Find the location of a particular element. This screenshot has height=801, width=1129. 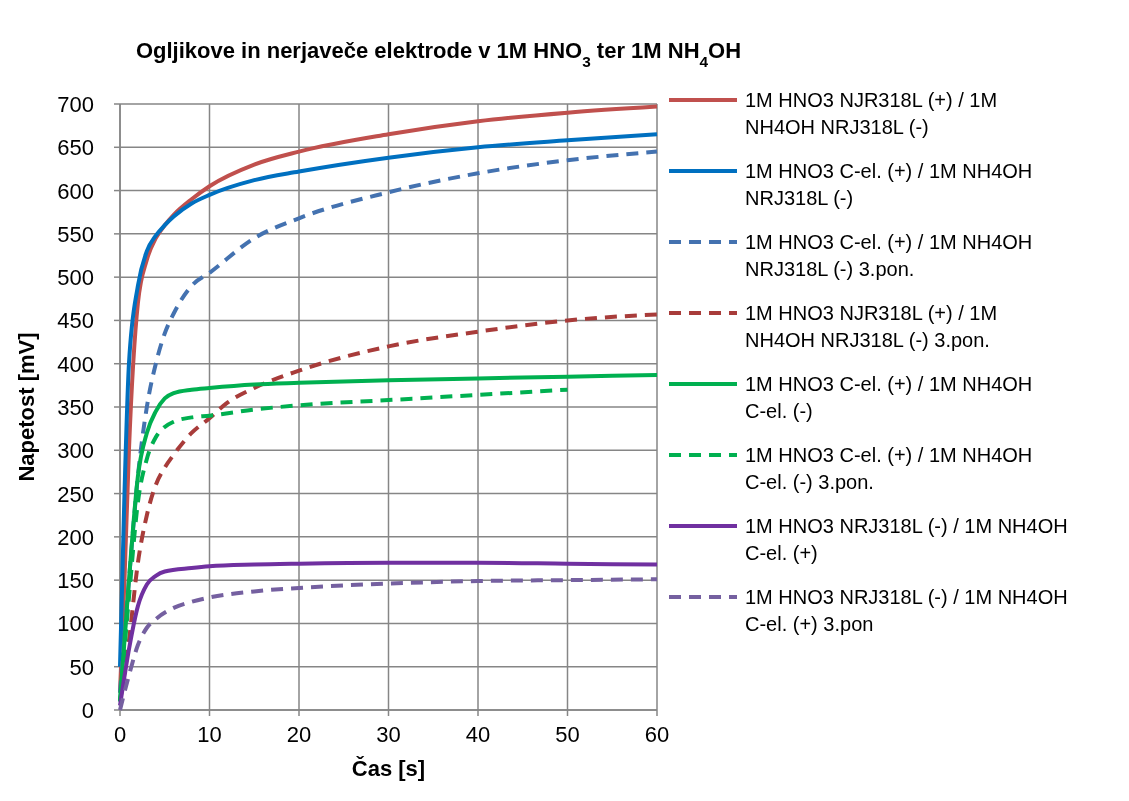

y-tick-label: 400 is located at coordinates (75, 364).